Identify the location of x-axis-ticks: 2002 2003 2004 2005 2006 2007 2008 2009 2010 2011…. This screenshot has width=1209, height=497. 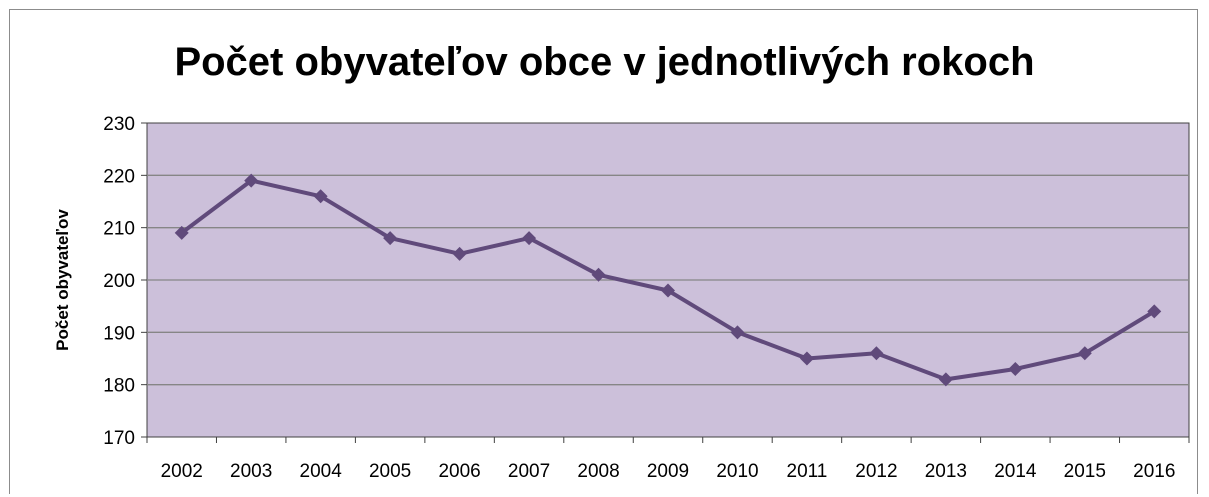
(668, 459).